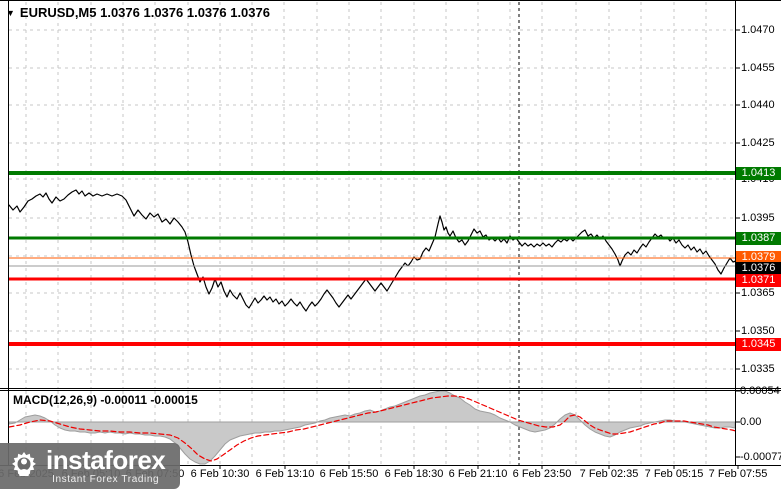 This screenshot has width=781, height=489. Describe the element at coordinates (10, 13) in the screenshot. I see `dropdown-icon: ▼` at that location.